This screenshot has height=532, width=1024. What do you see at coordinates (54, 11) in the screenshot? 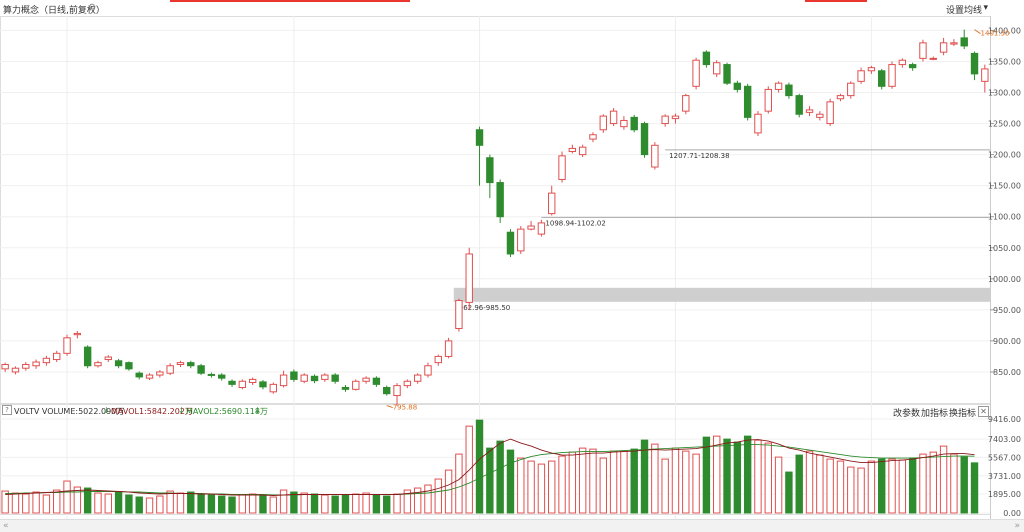
I see `page-title: 算力概念（日线,前复权）` at bounding box center [54, 11].